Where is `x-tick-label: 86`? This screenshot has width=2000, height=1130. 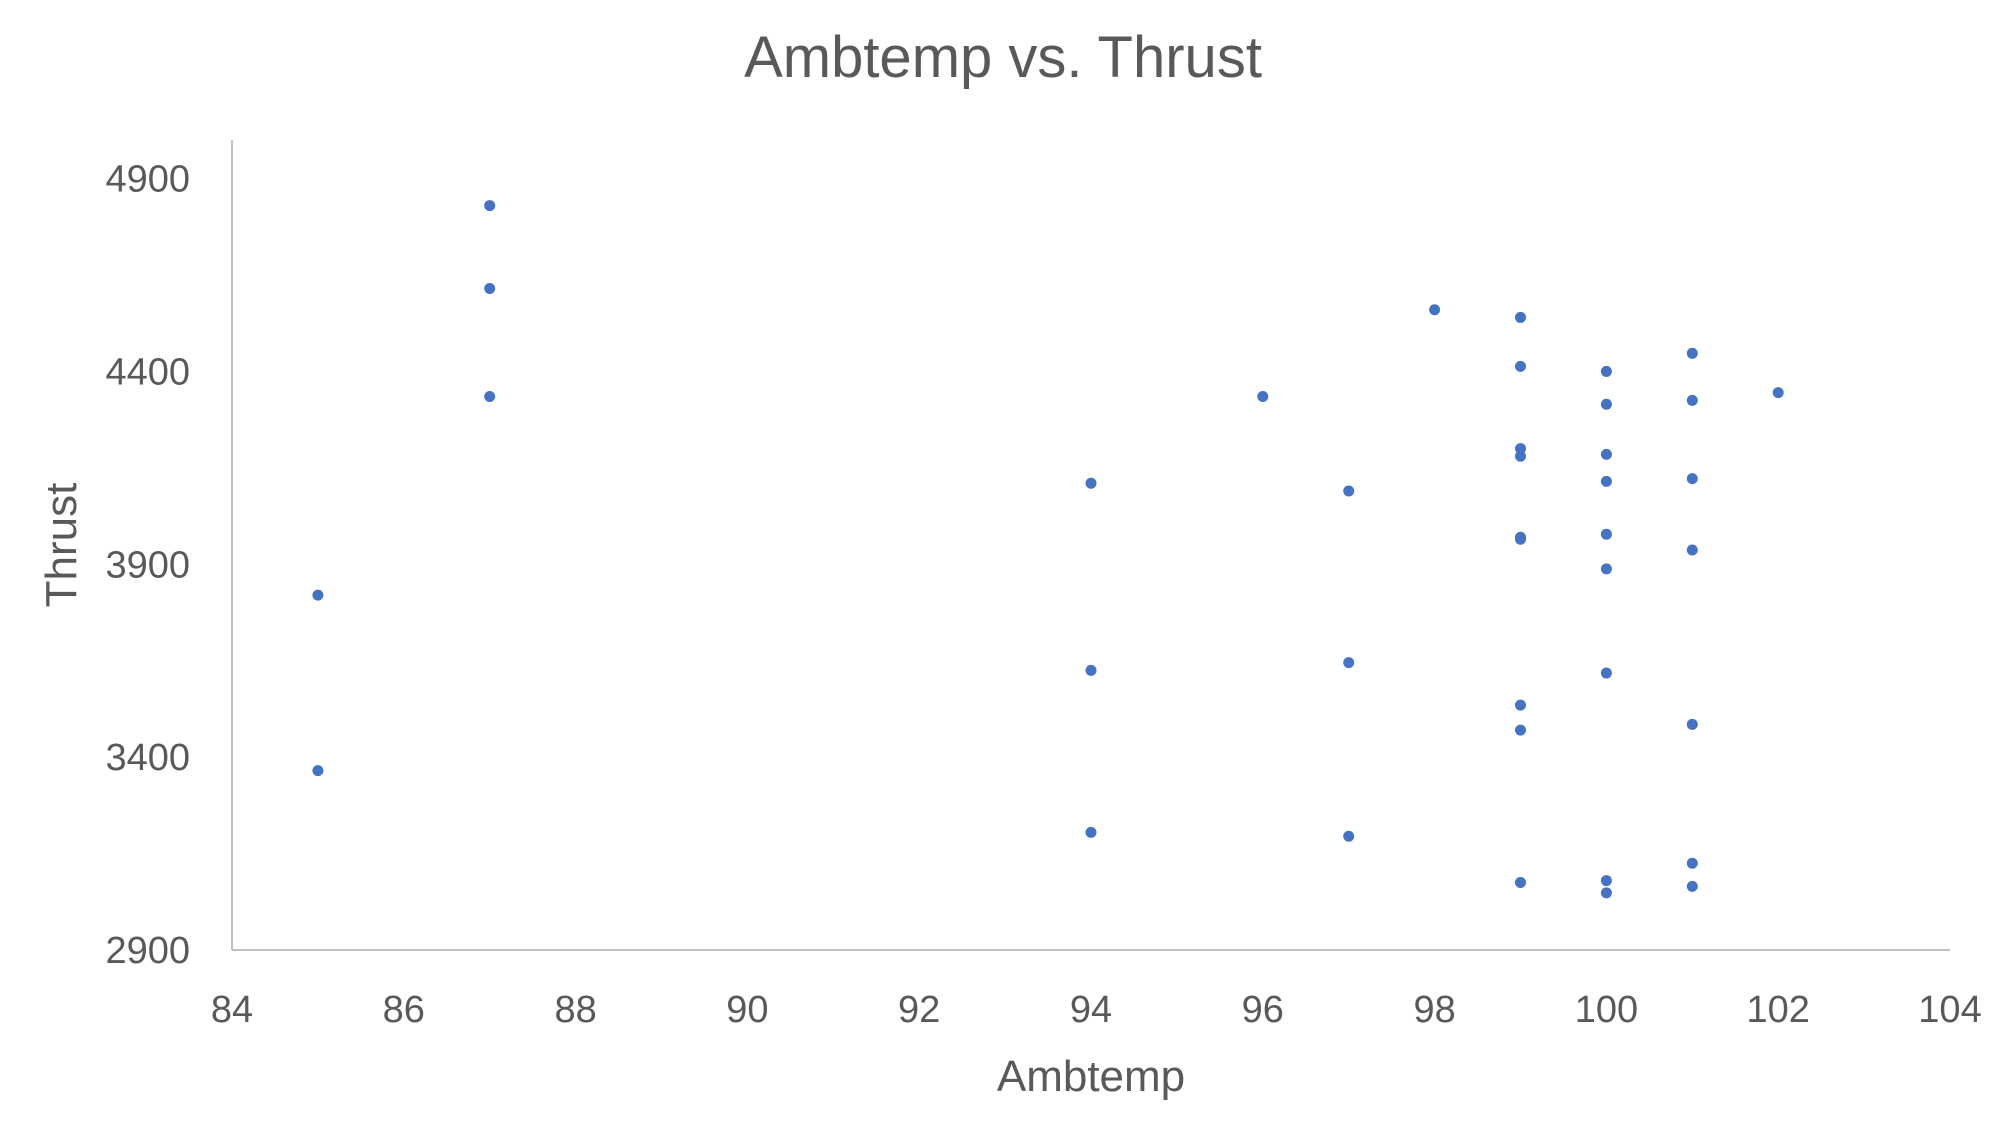
x-tick-label: 86 is located at coordinates (404, 1010).